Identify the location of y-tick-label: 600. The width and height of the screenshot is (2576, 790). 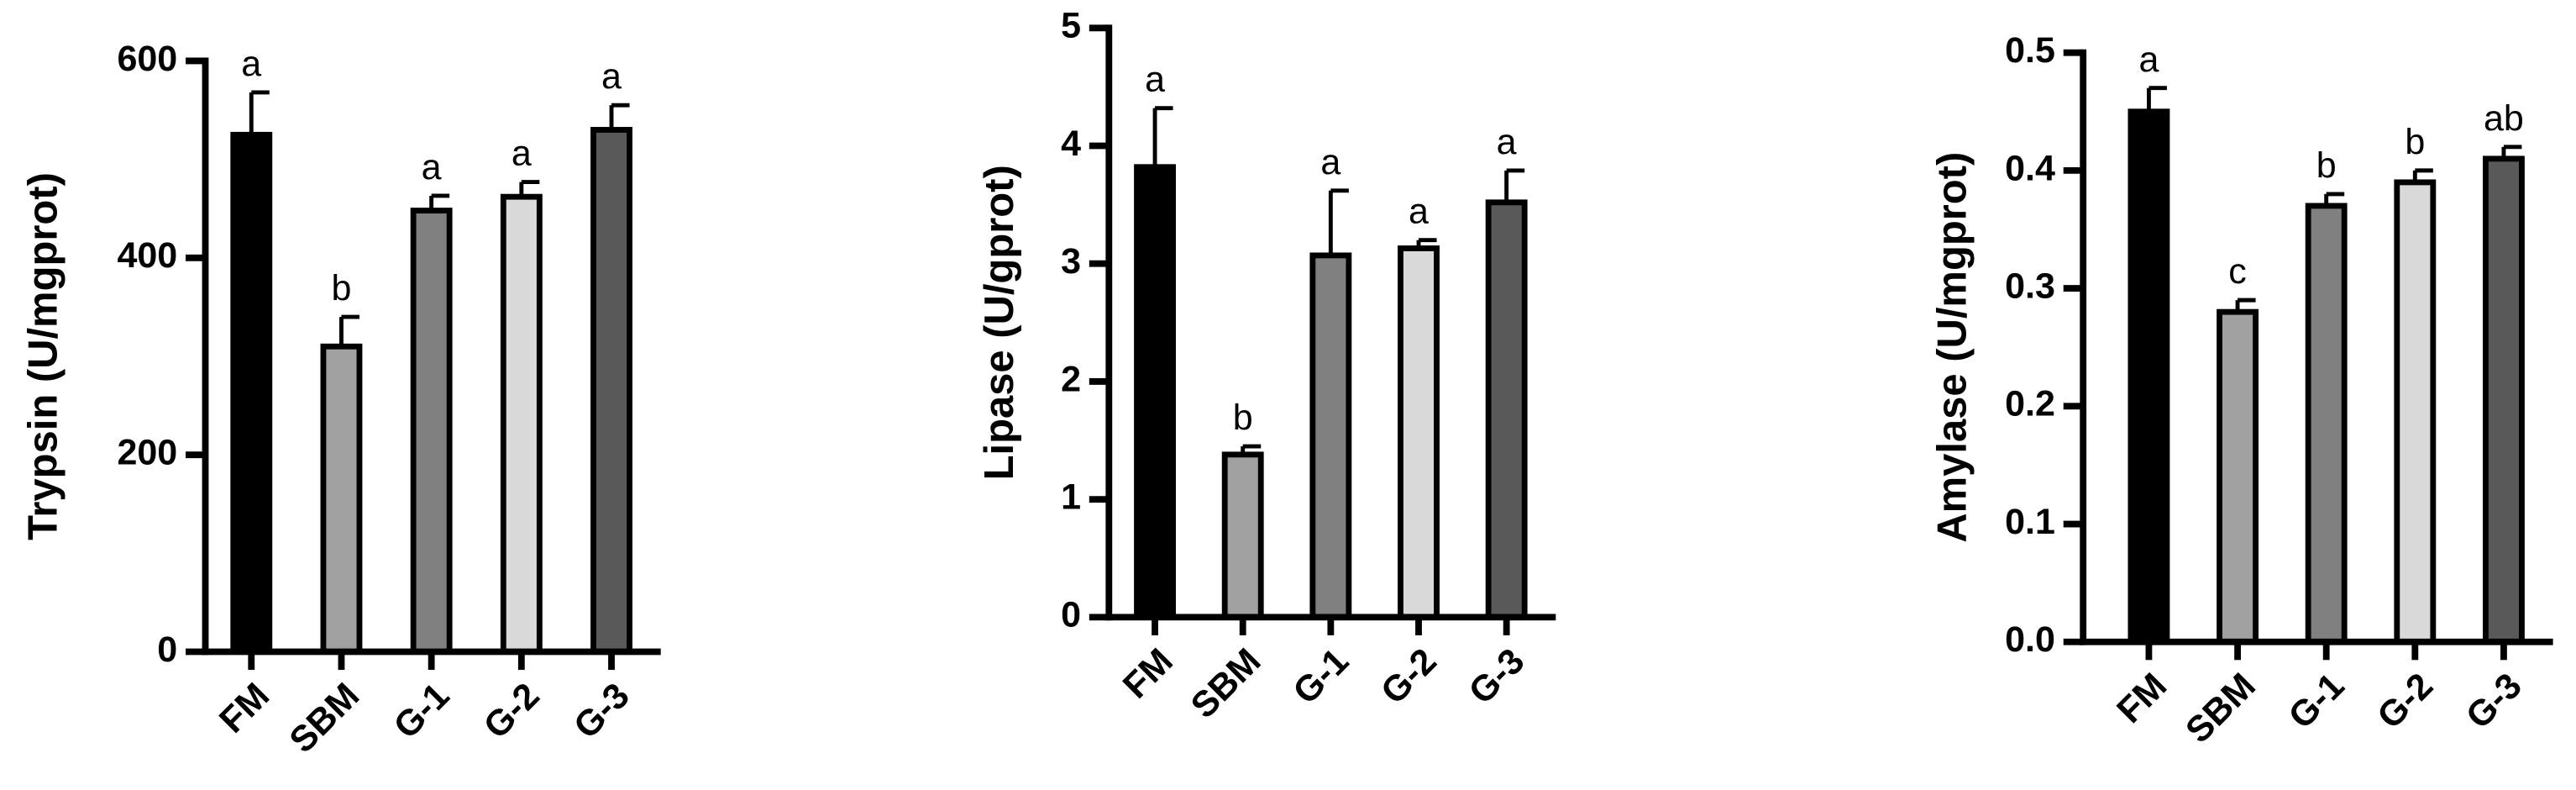
(147, 59).